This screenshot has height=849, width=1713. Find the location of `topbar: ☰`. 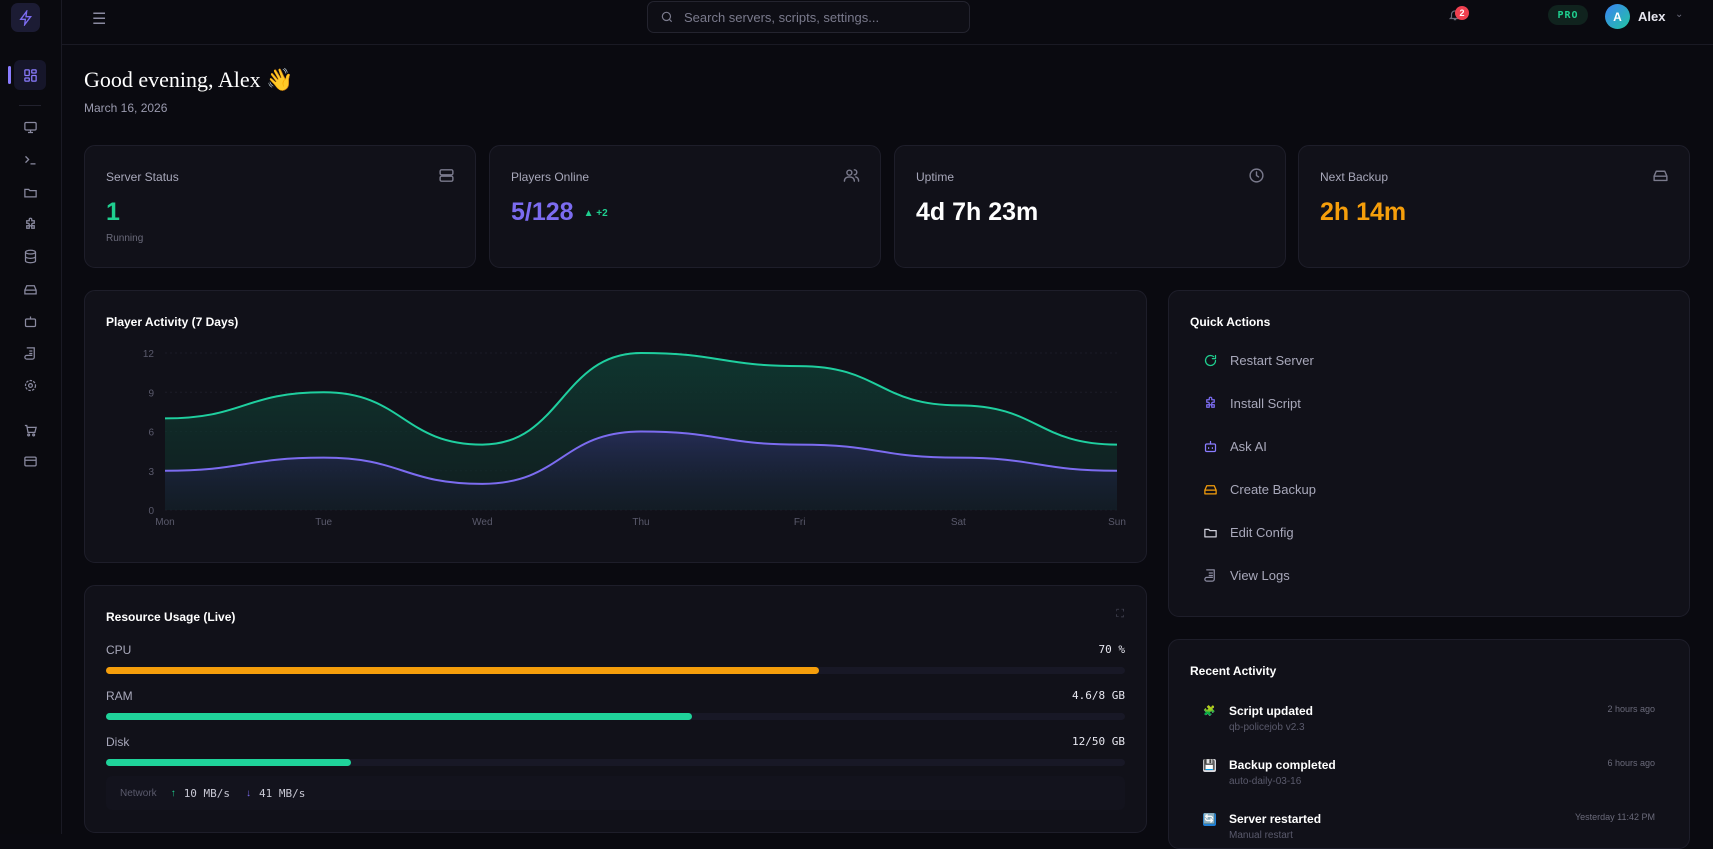

topbar: ☰ is located at coordinates (887, 22).